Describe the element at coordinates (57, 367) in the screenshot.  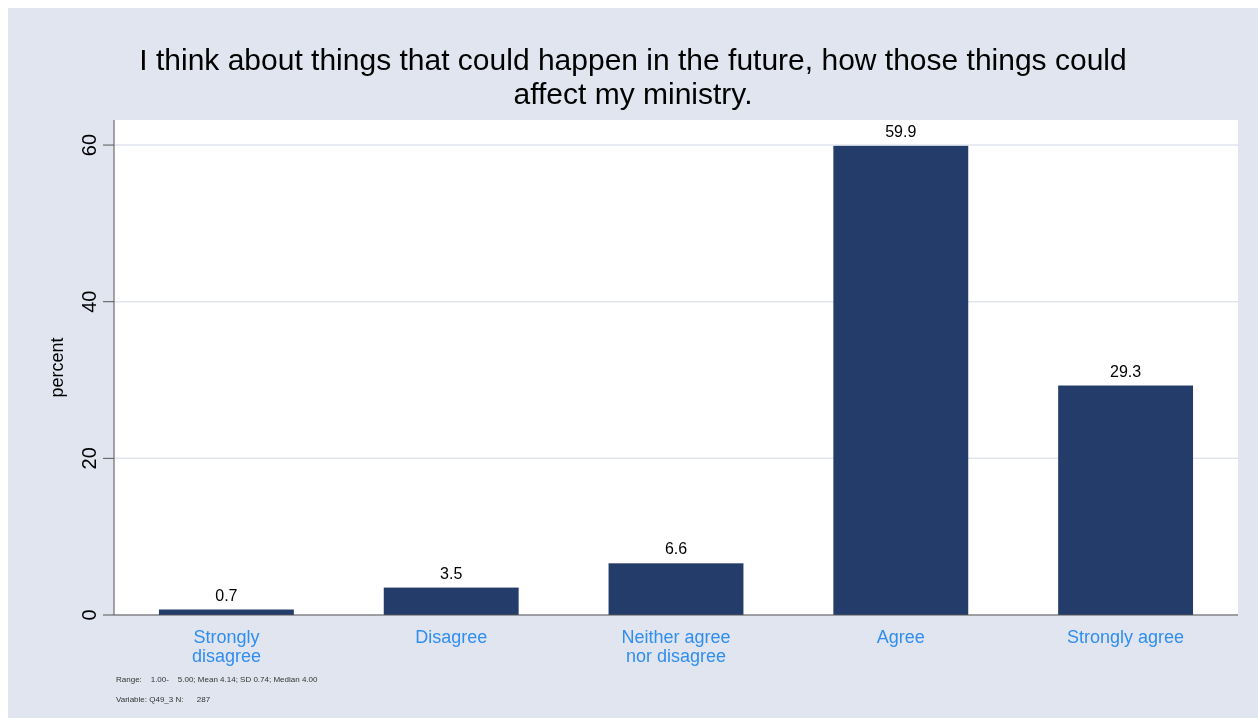
I see `y-axis-title: percent` at that location.